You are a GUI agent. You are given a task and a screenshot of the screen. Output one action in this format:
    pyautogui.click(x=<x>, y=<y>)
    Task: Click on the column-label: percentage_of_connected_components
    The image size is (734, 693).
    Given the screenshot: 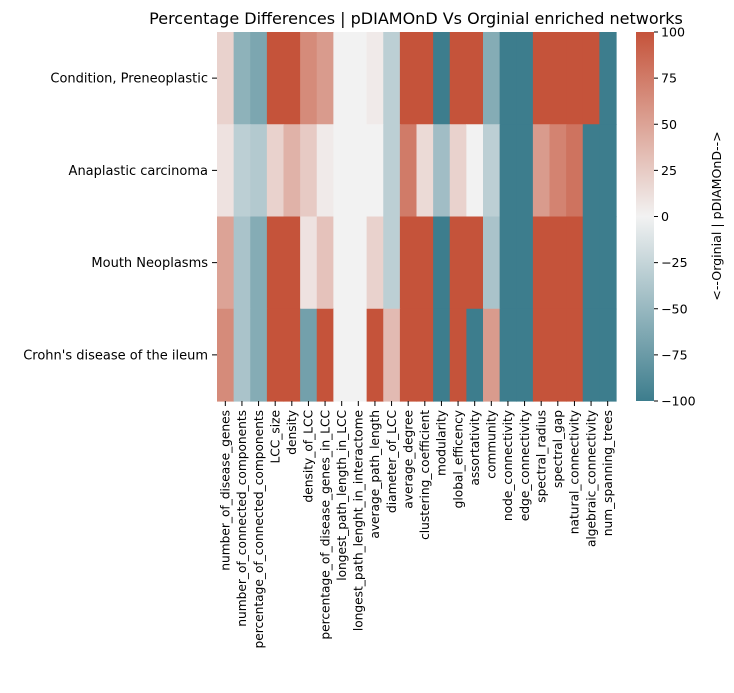 What is the action you would take?
    pyautogui.click(x=259, y=529)
    